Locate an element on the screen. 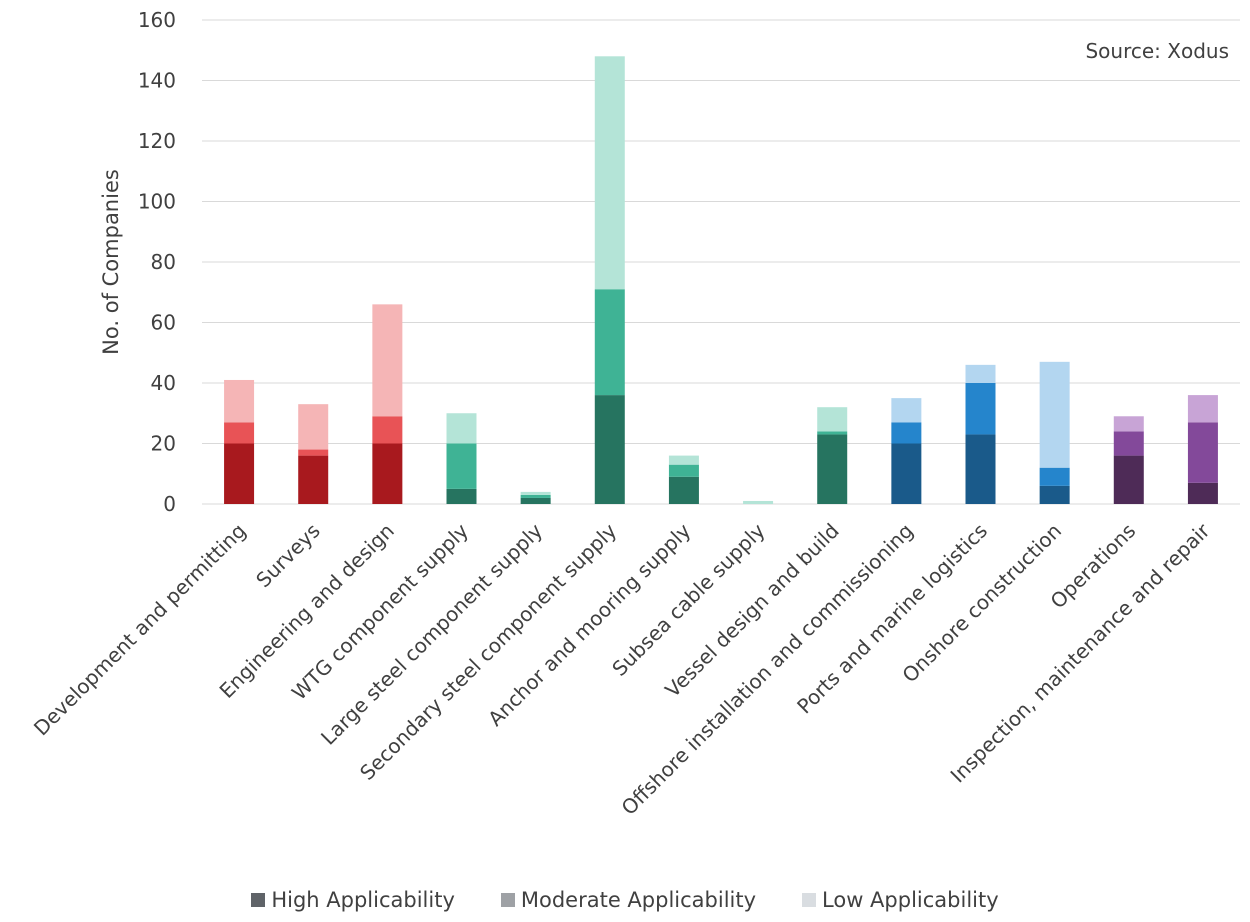 This screenshot has height=922, width=1250. x-category-label: Surveys is located at coordinates (288, 556).